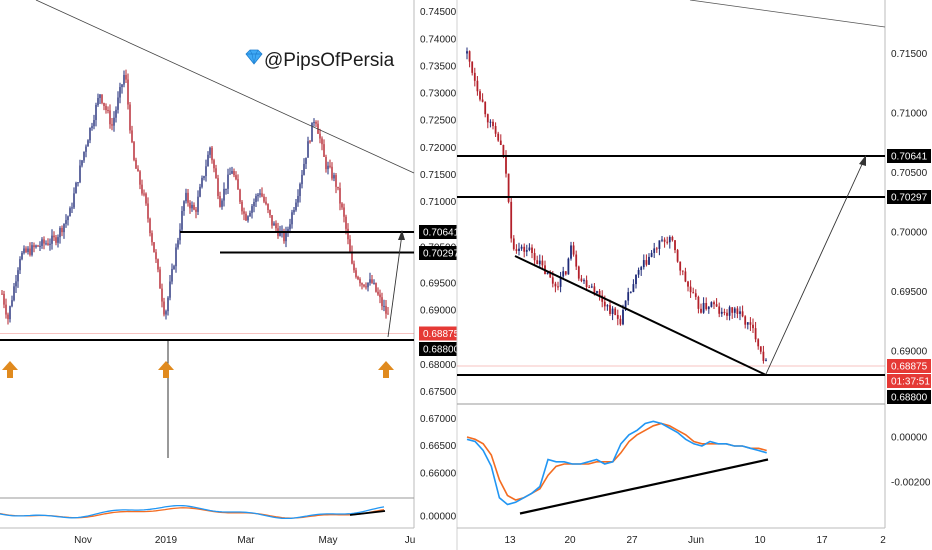 The height and width of the screenshot is (550, 932). I want to click on left-y-tick: 0.69500, so click(438, 283).